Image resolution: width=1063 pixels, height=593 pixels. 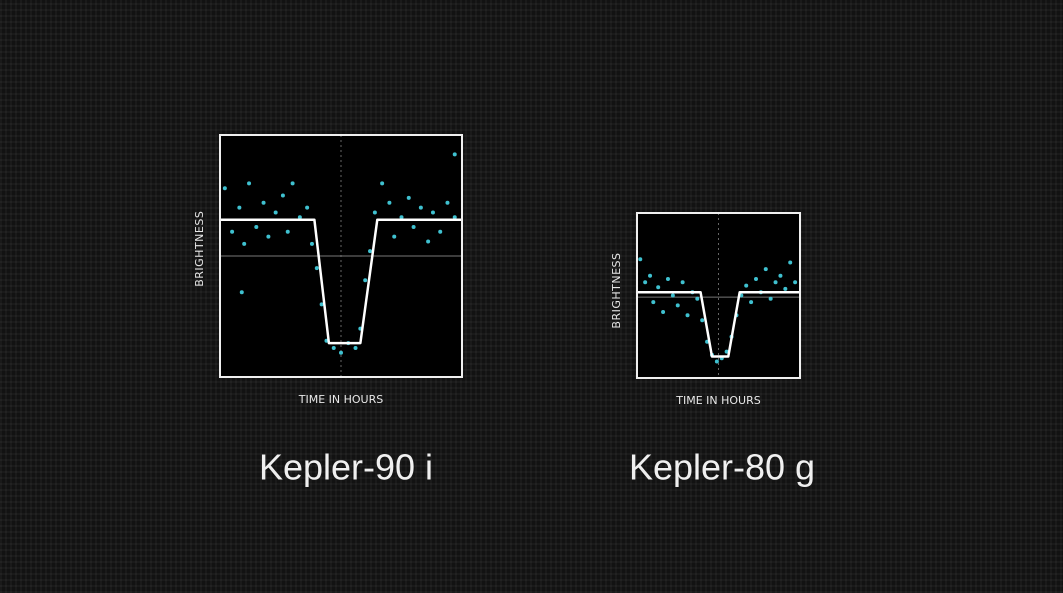 What do you see at coordinates (722, 467) in the screenshot?
I see `chart-title: Kepler-80 g` at bounding box center [722, 467].